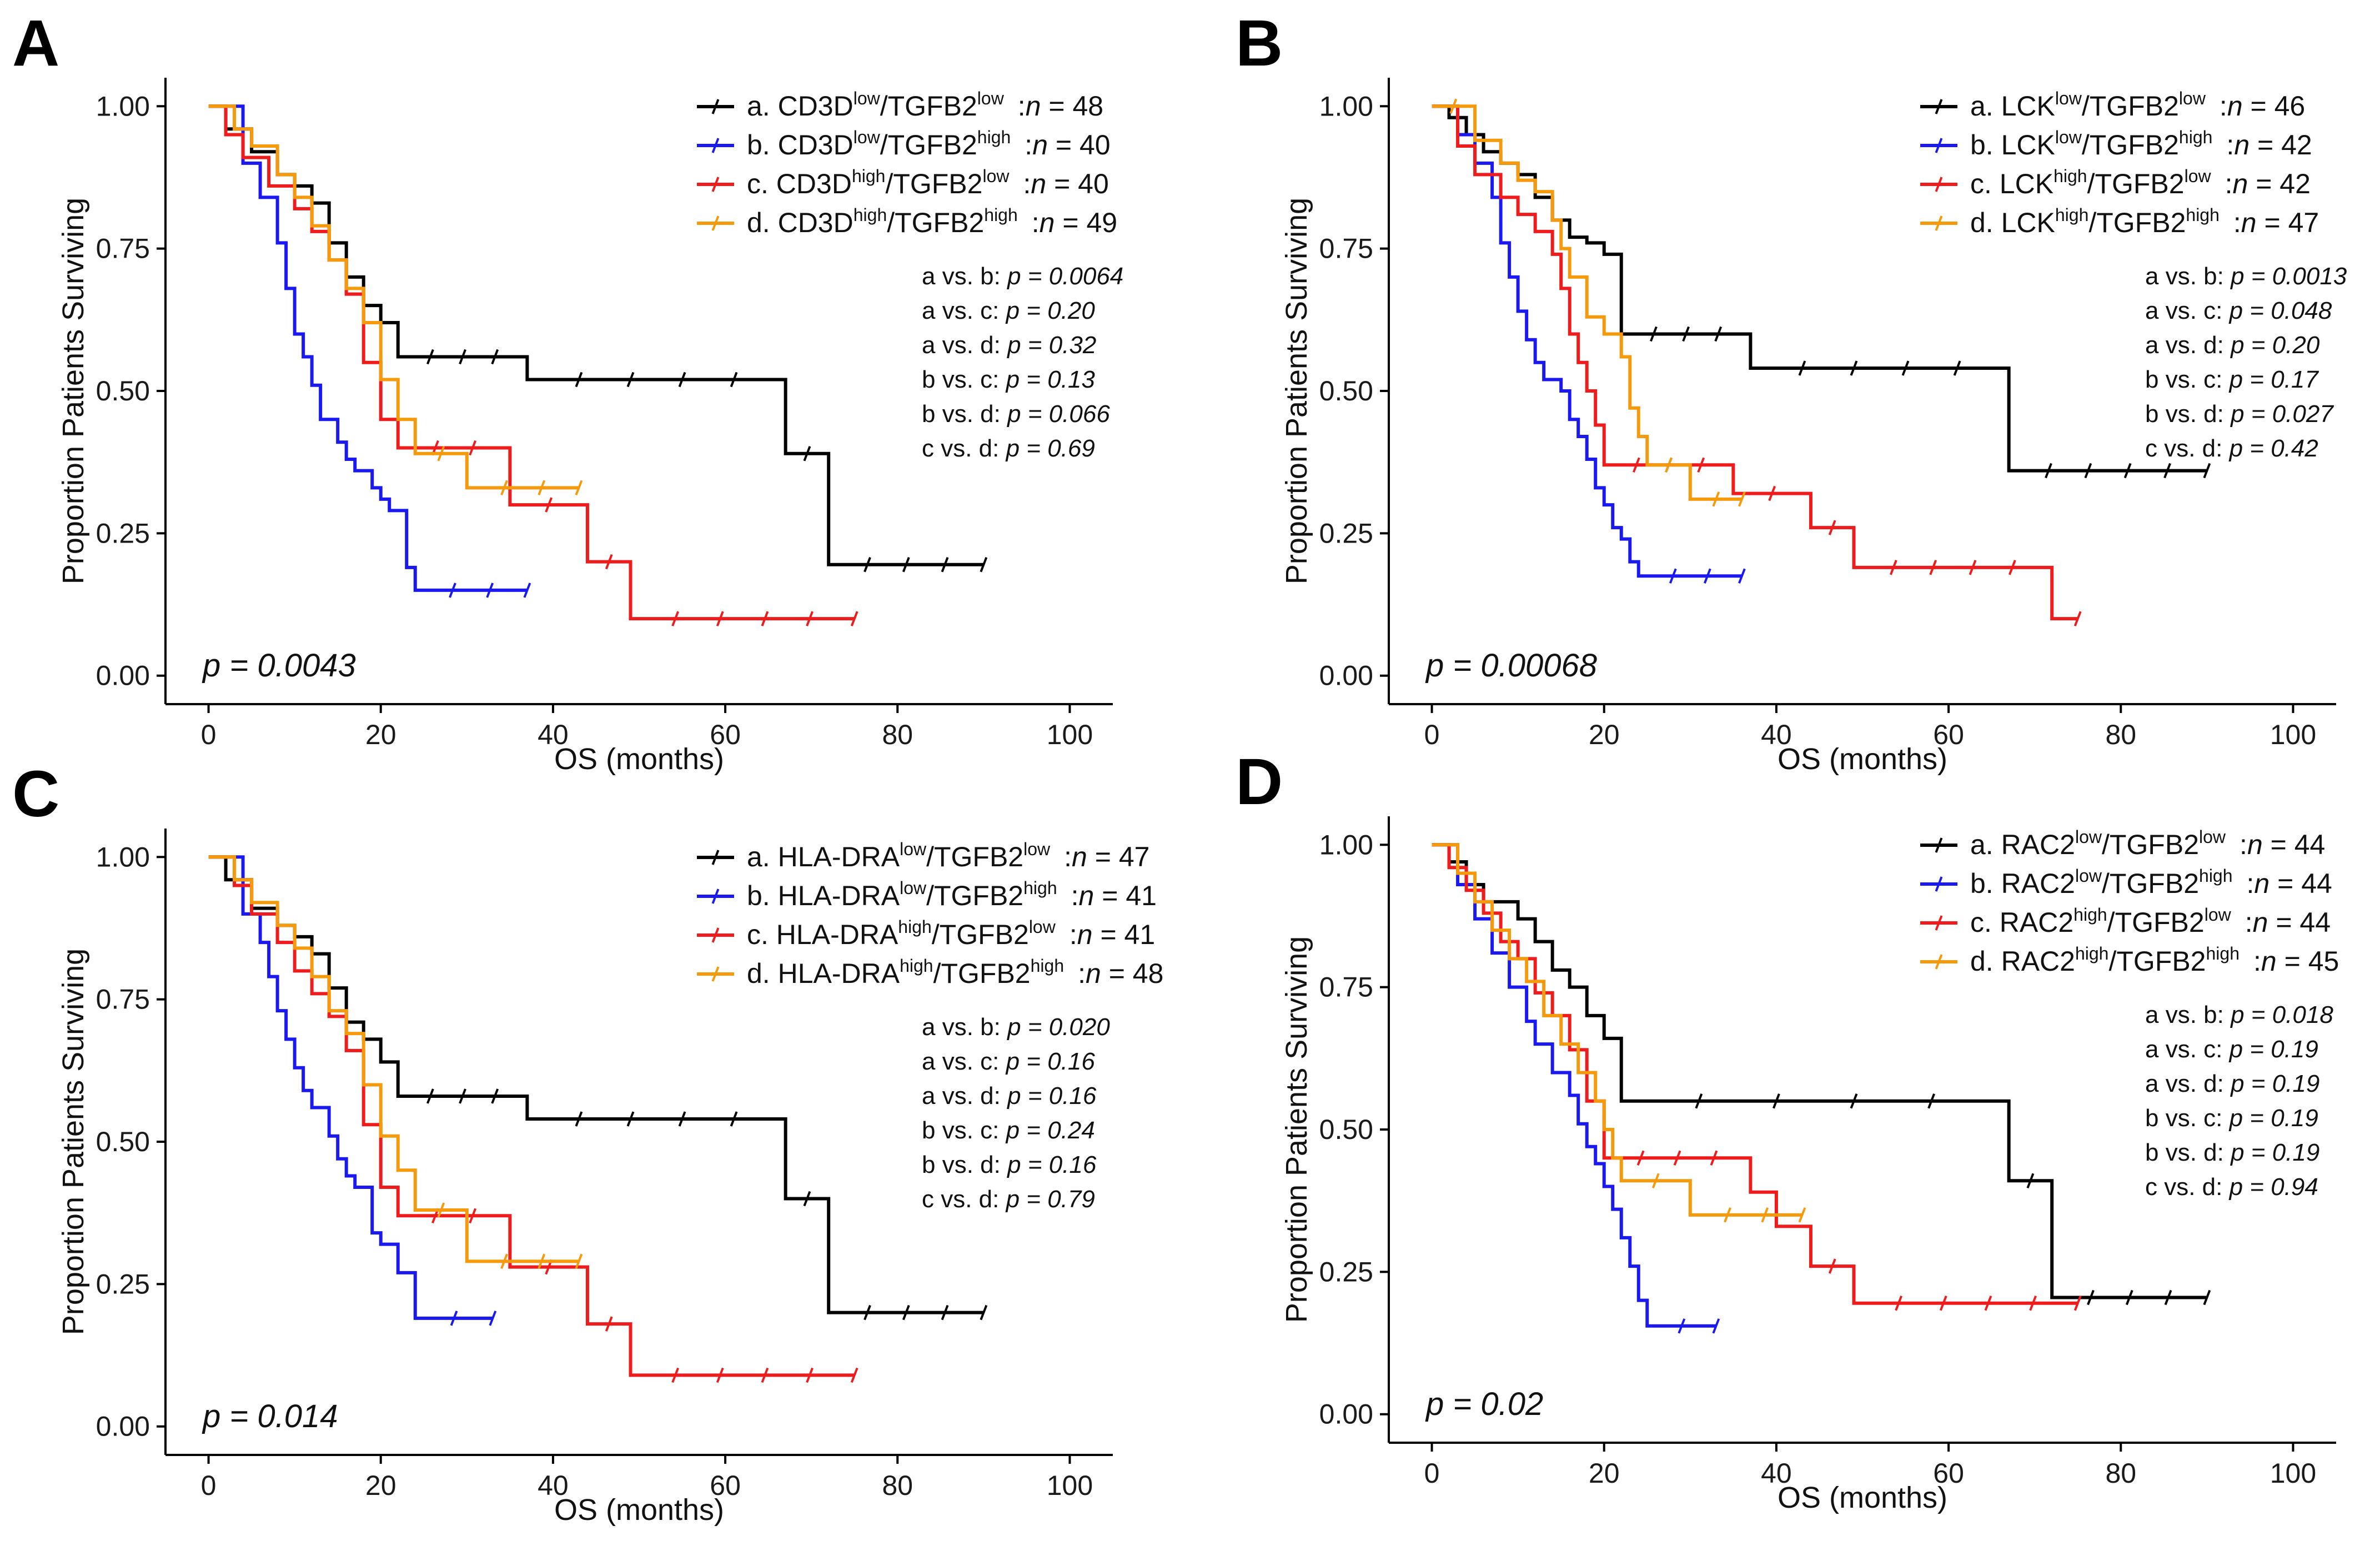  What do you see at coordinates (955, 972) in the screenshot?
I see `legend-label-d: d. HLA-DRAhigh/TGFB2high :n = 48` at bounding box center [955, 972].